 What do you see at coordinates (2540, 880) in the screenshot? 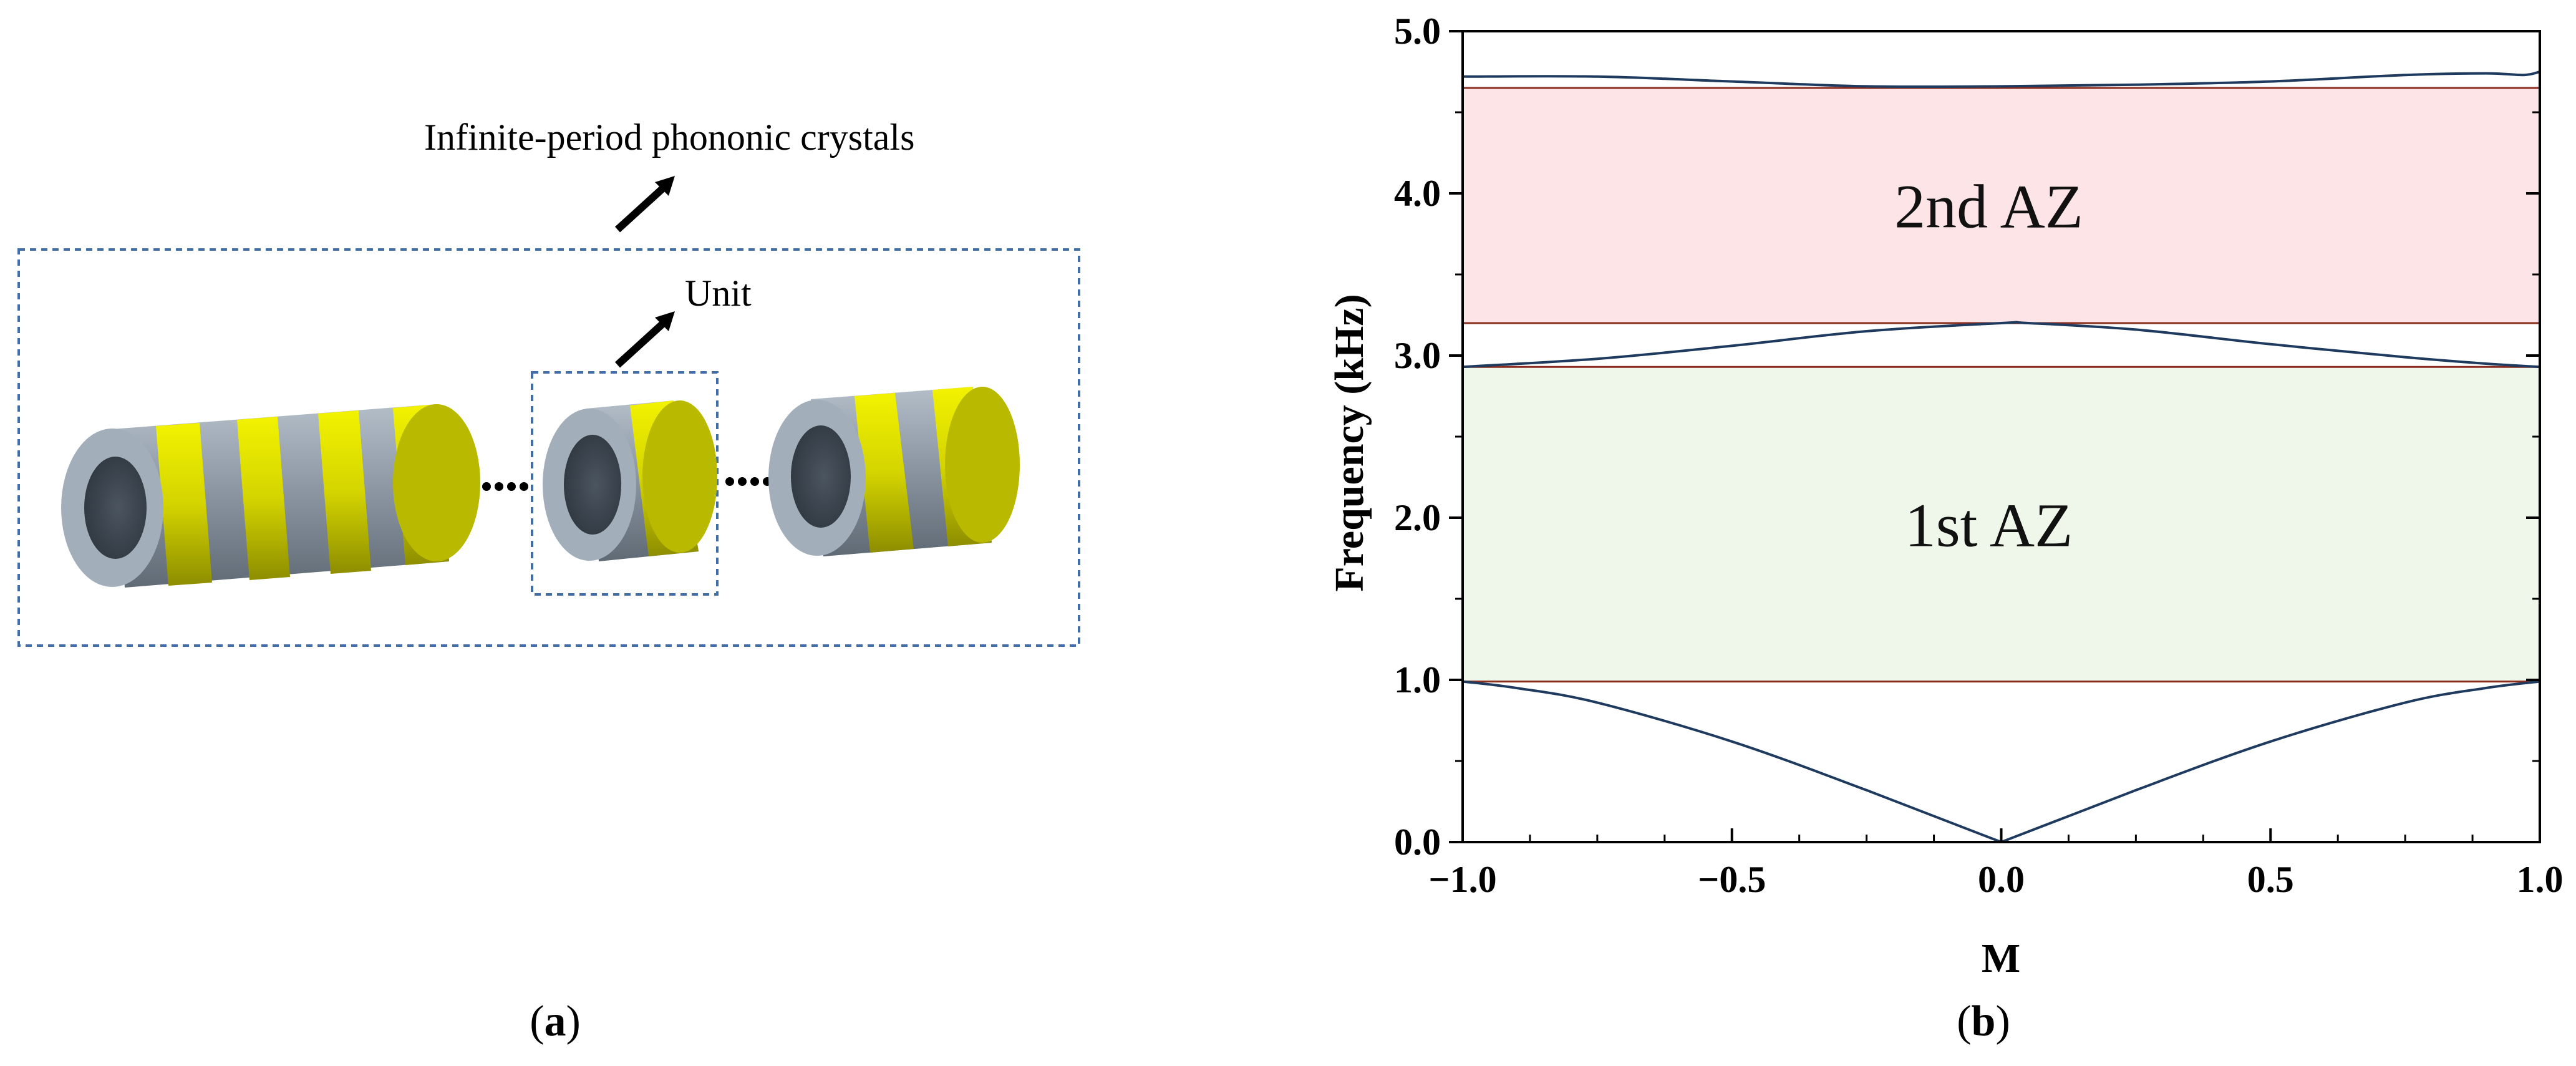
I see `x-tick-label: 1.0` at bounding box center [2540, 880].